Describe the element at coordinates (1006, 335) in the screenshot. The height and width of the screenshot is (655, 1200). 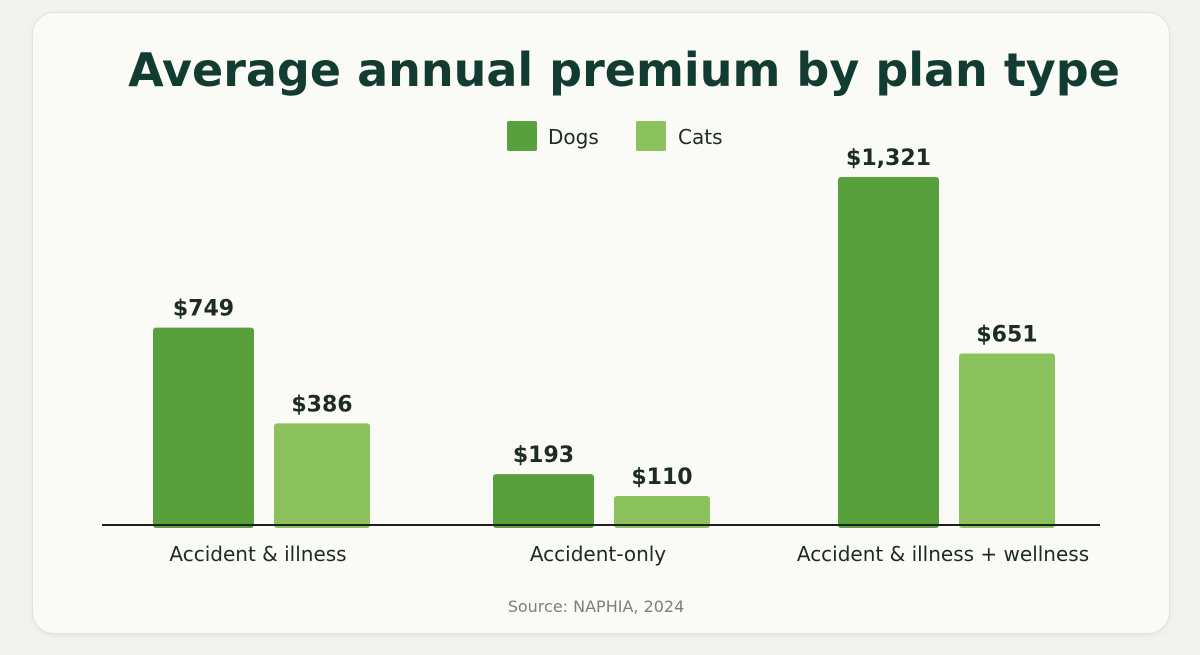
I see `value-label-cats-accident-illness-wellness: $651` at that location.